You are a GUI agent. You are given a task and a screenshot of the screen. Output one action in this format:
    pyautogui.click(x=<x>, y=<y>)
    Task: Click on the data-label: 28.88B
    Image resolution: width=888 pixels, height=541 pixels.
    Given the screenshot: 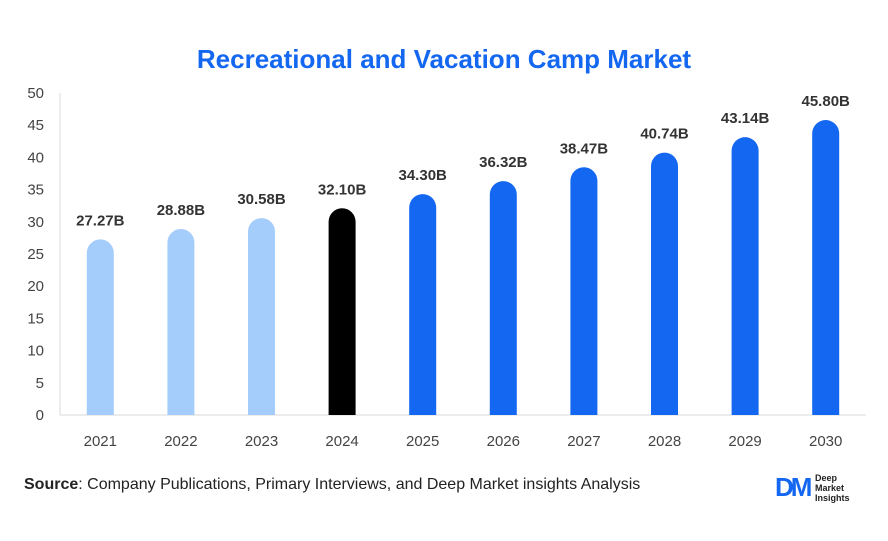 What is the action you would take?
    pyautogui.click(x=181, y=210)
    